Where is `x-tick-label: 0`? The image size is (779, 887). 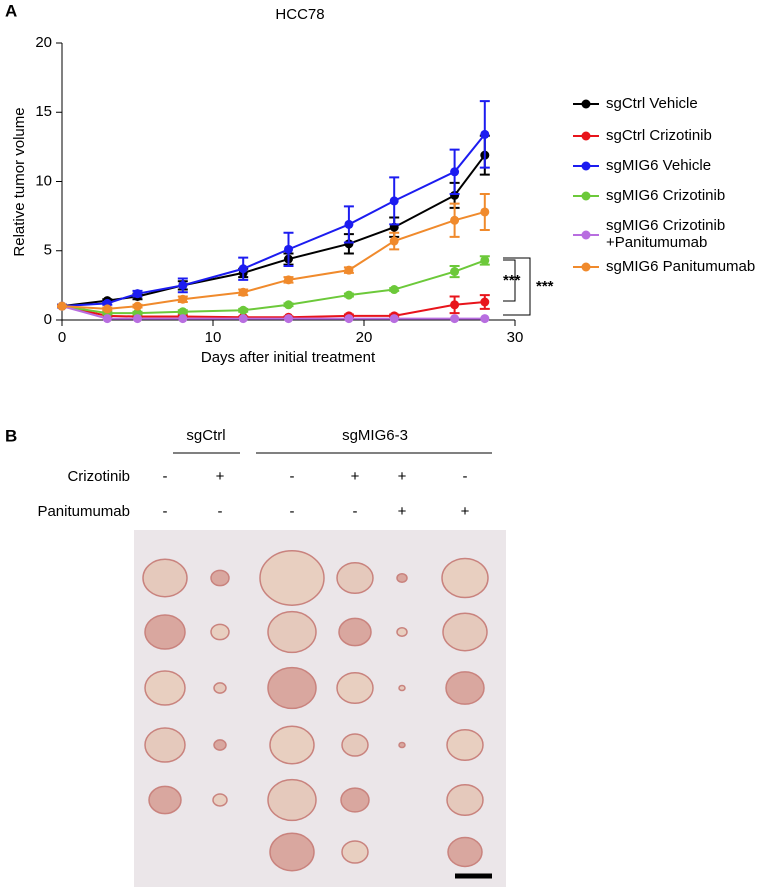 x-tick-label: 0 is located at coordinates (62, 337).